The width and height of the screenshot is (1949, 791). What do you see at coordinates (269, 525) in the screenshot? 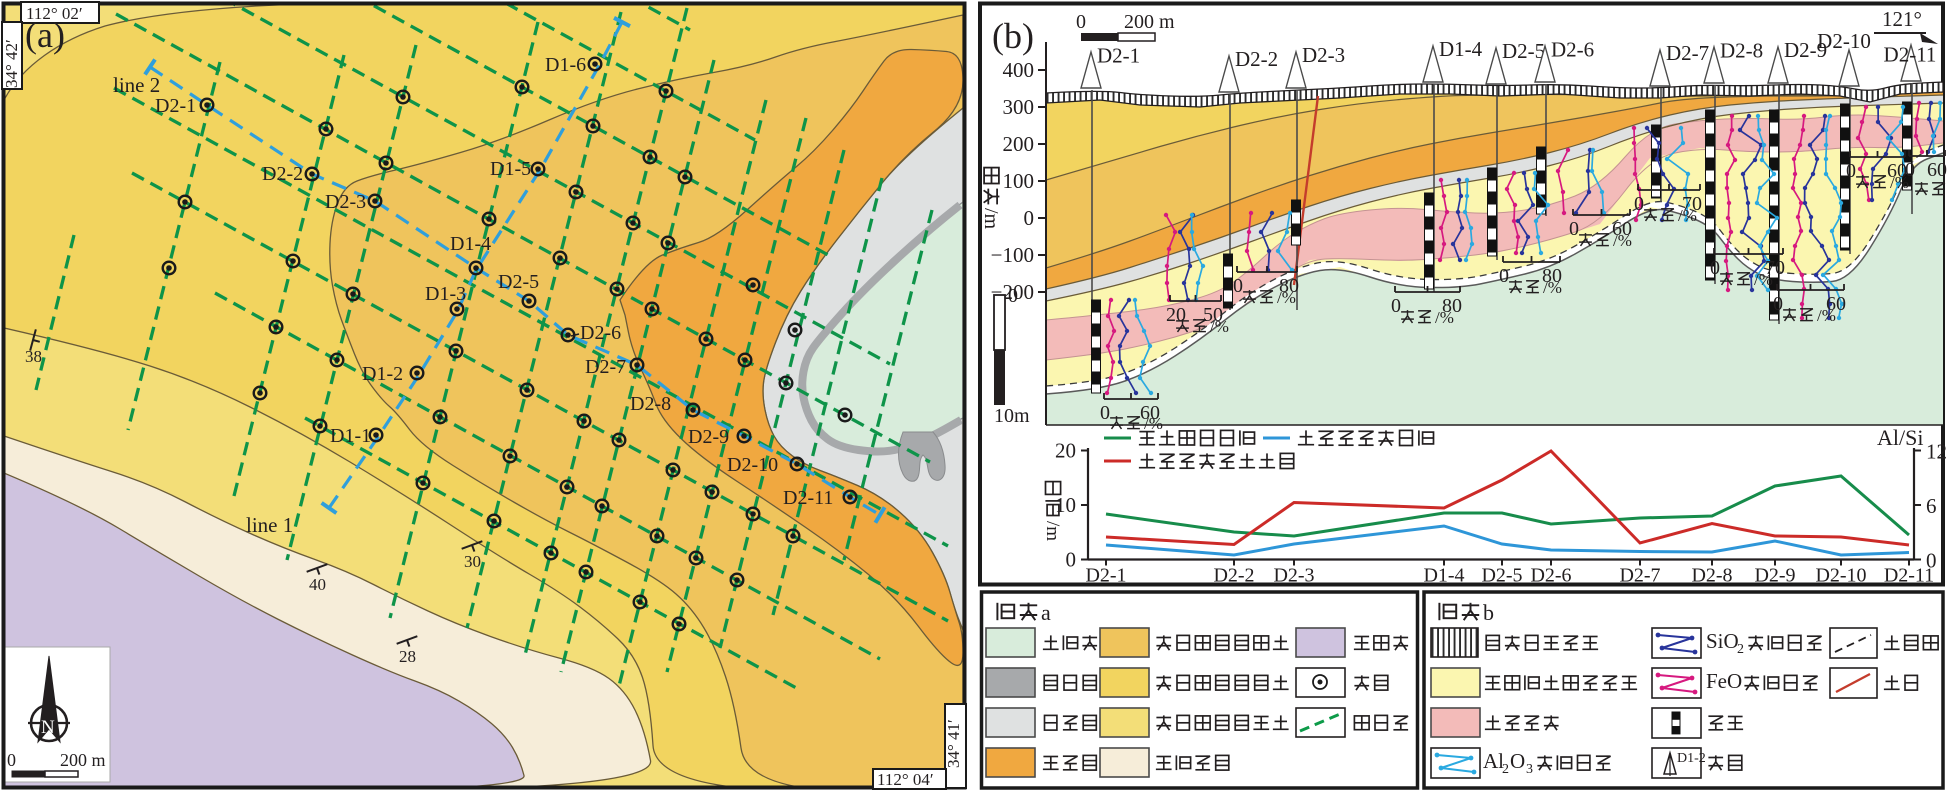
I see `svg-text: line 1` at bounding box center [269, 525].